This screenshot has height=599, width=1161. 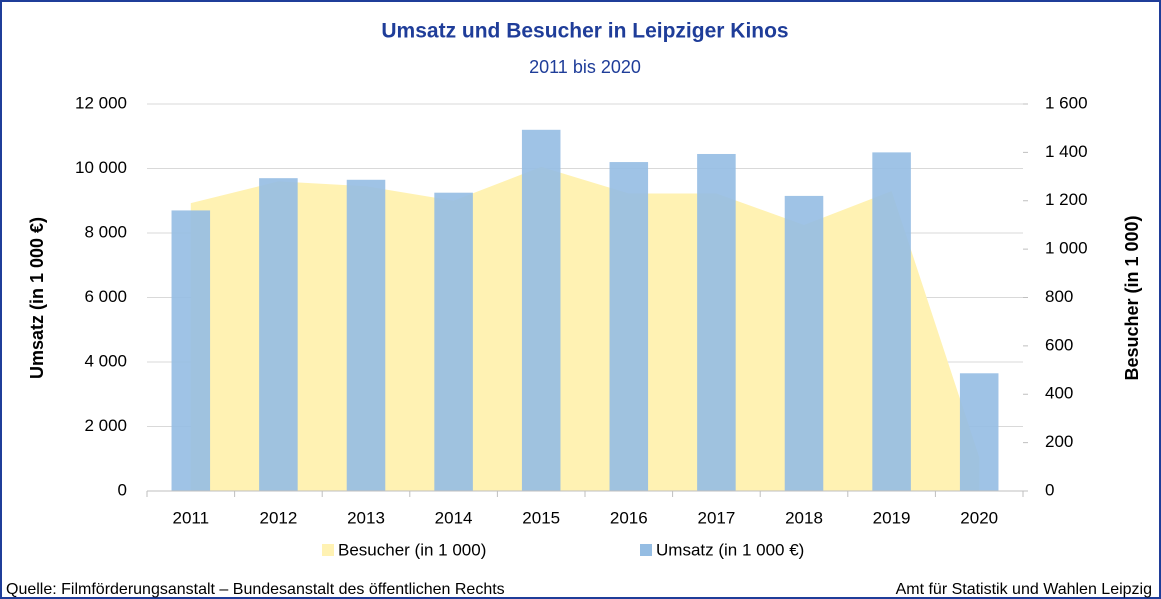 I want to click on y2-tick-label: 1 600, so click(x=1066, y=102).